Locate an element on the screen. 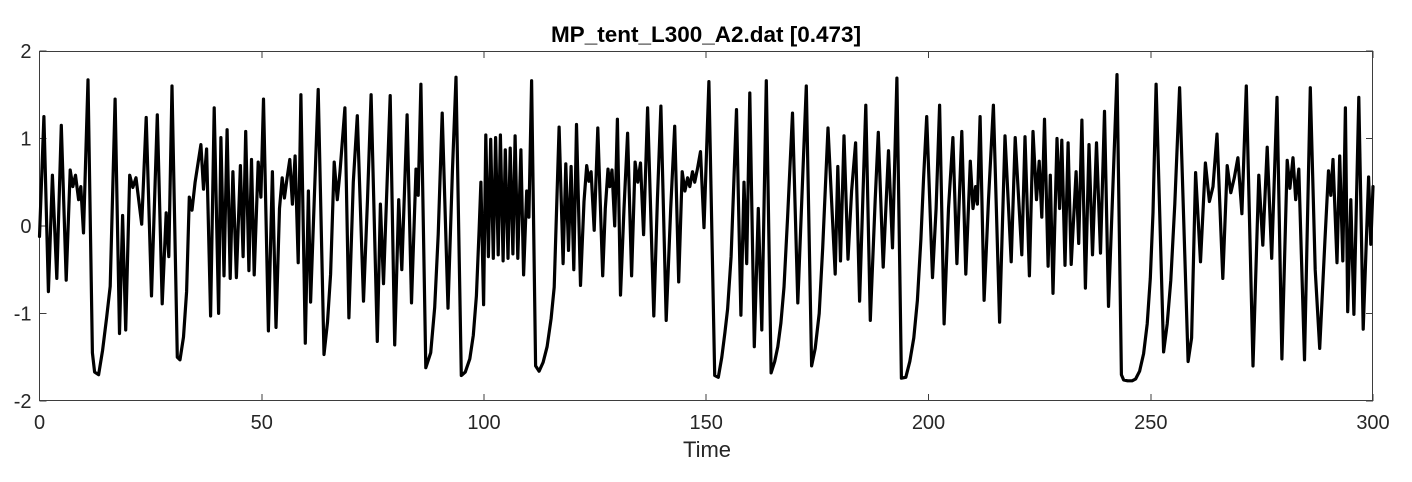 Image resolution: width=1412 pixels, height=482 pixels. svg-text: 1 is located at coordinates (25, 140).